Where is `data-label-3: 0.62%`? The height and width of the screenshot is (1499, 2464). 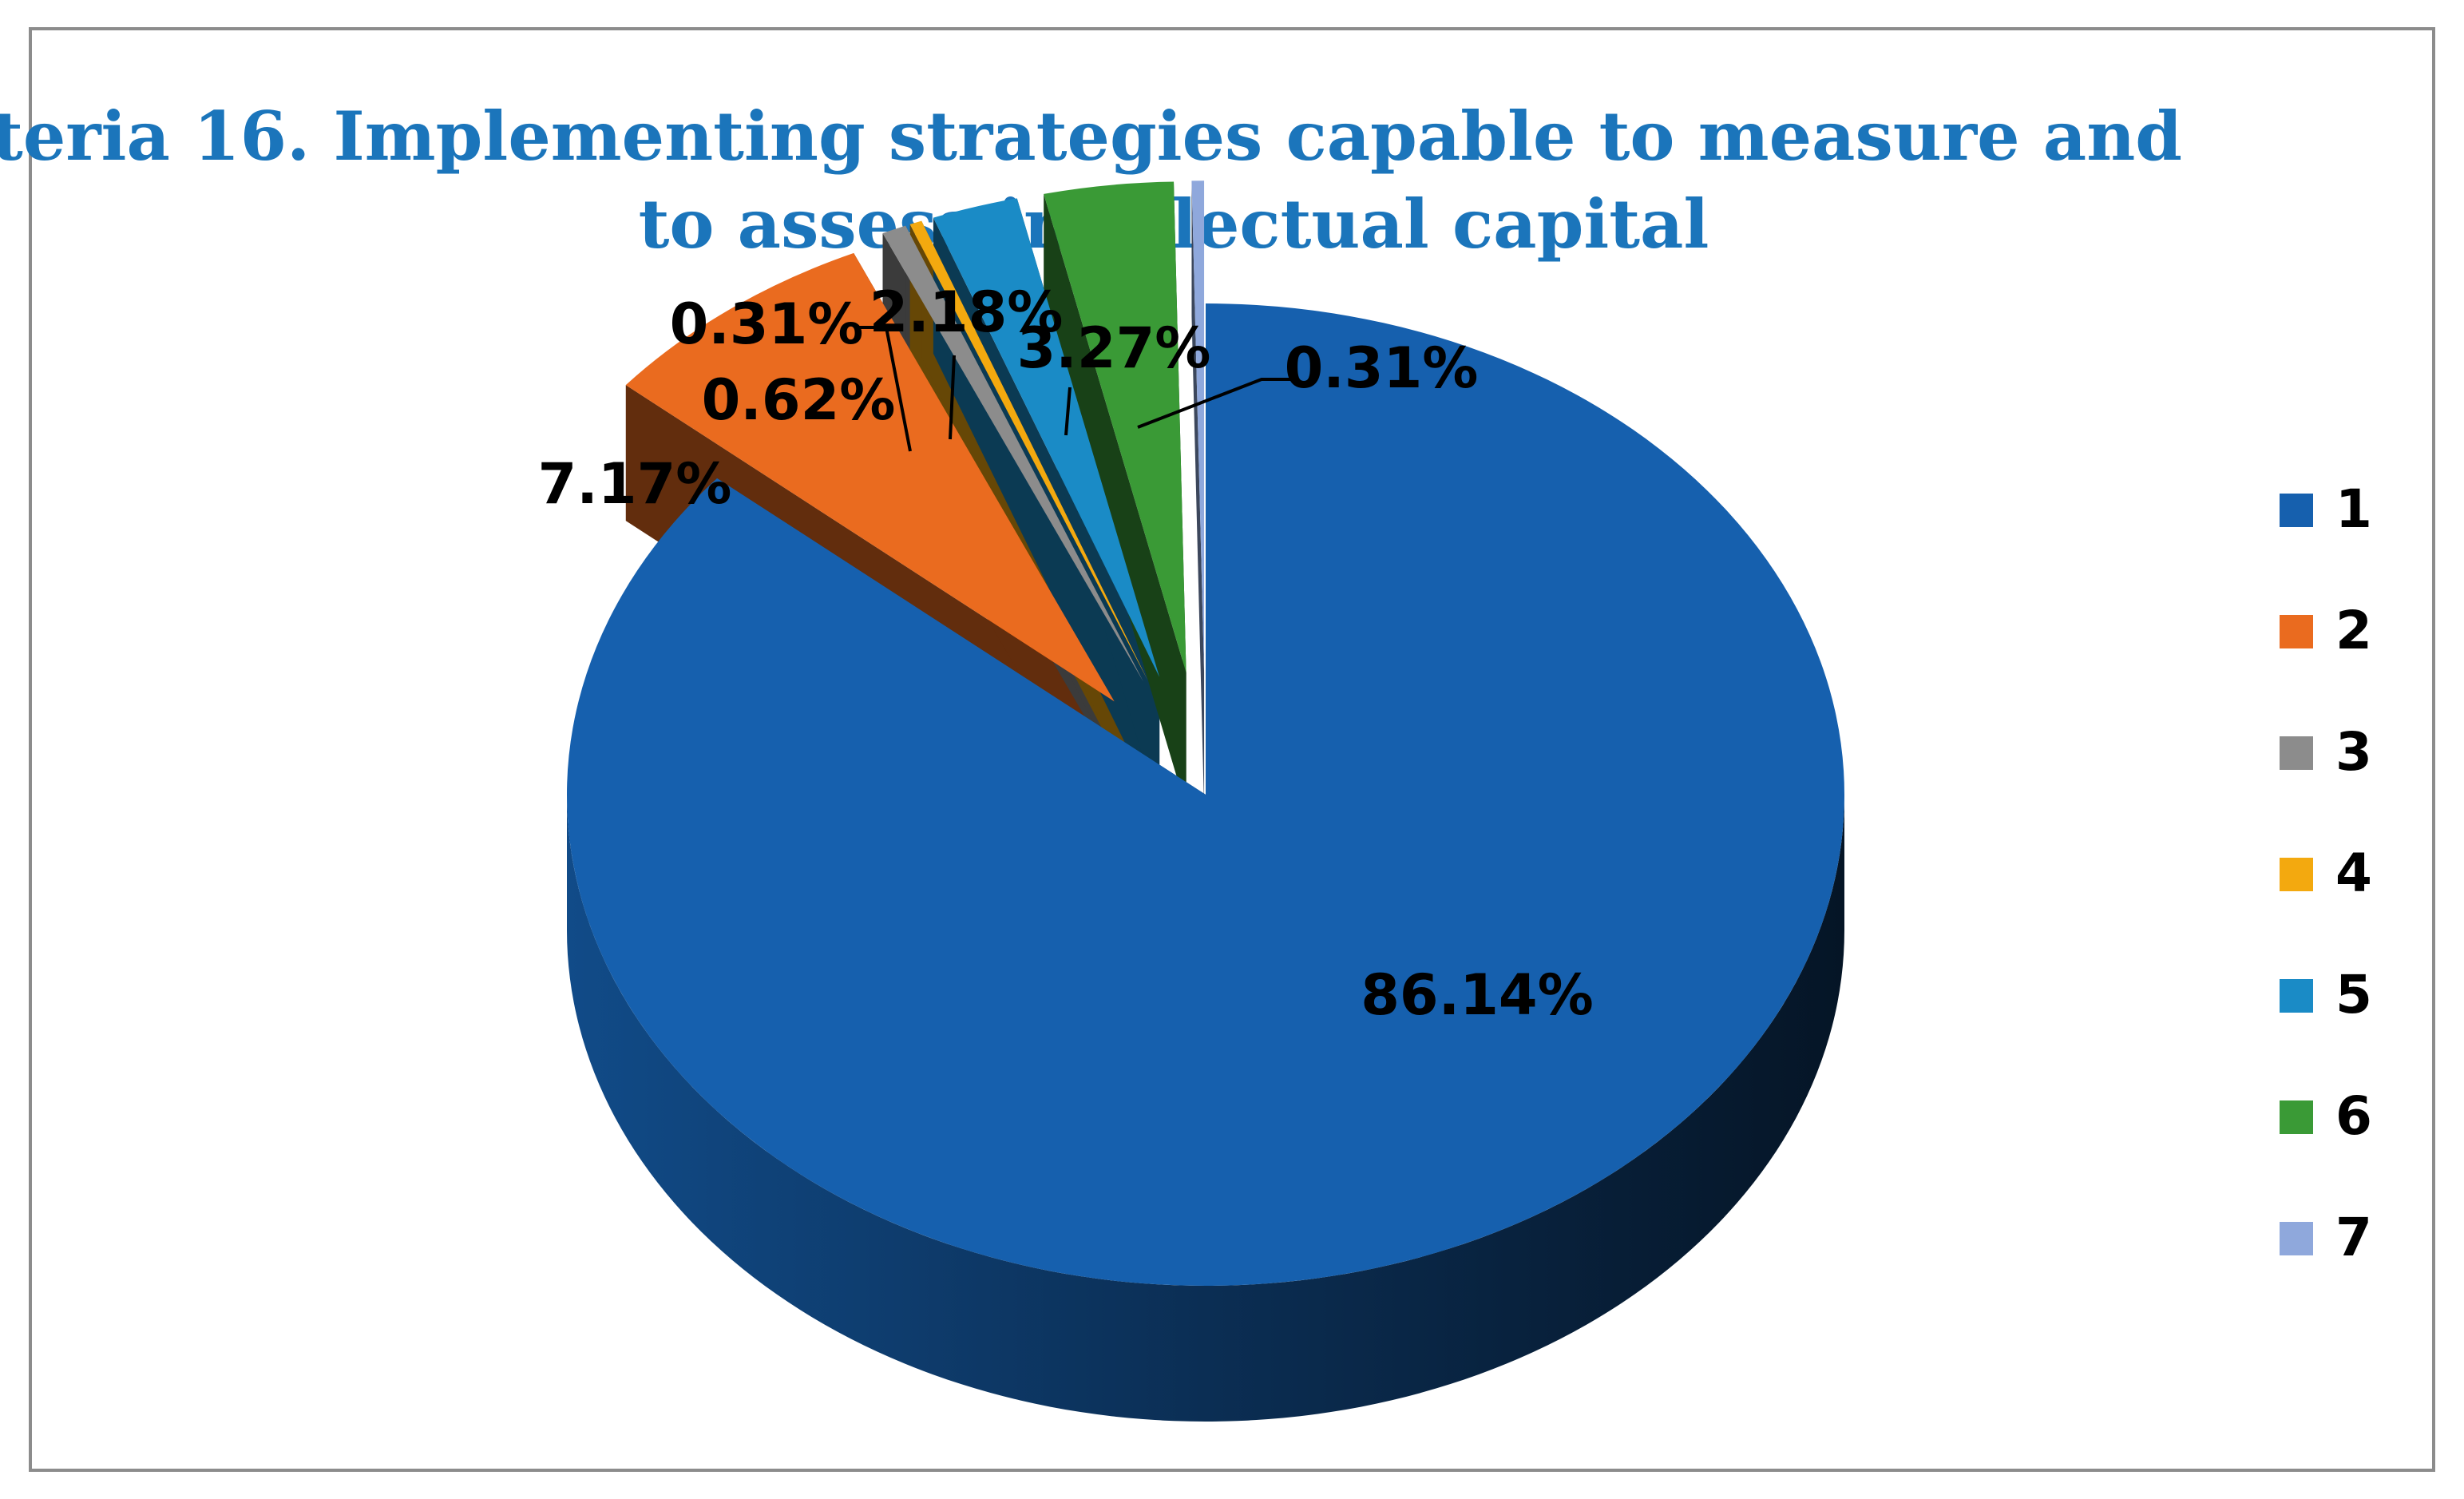 data-label-3: 0.62% is located at coordinates (799, 400).